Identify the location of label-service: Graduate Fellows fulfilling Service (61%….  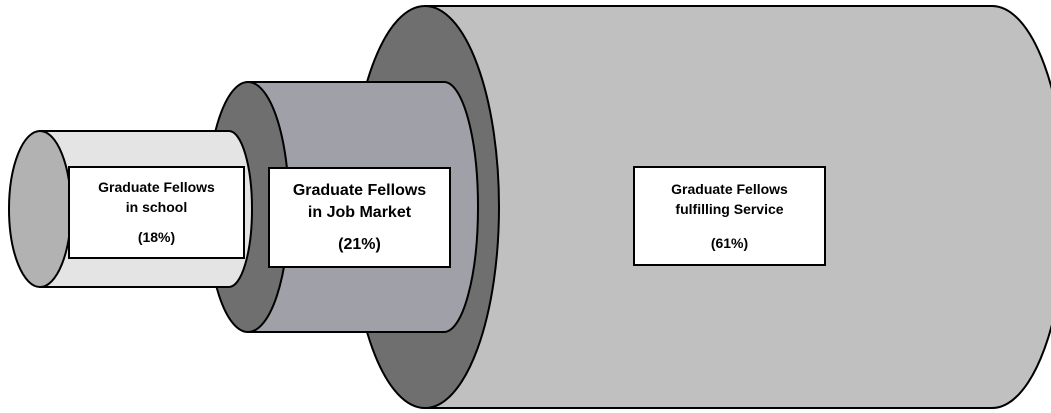
(729, 216).